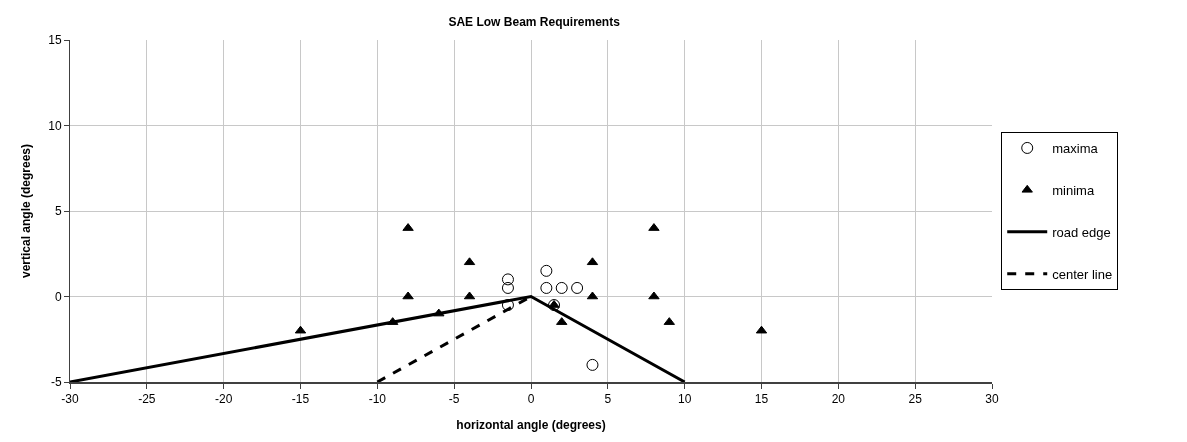 The width and height of the screenshot is (1187, 442). I want to click on x-tick-label: 5, so click(608, 399).